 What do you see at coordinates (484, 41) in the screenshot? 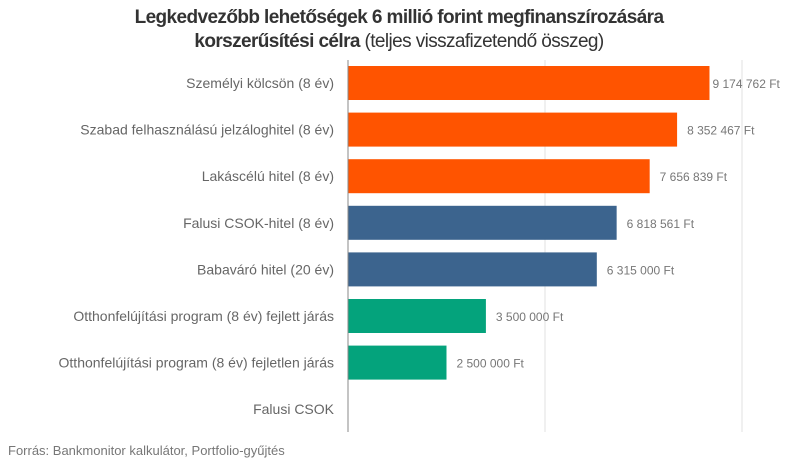
I see `title-subtitle: (teljes visszafizetendő összeg)` at bounding box center [484, 41].